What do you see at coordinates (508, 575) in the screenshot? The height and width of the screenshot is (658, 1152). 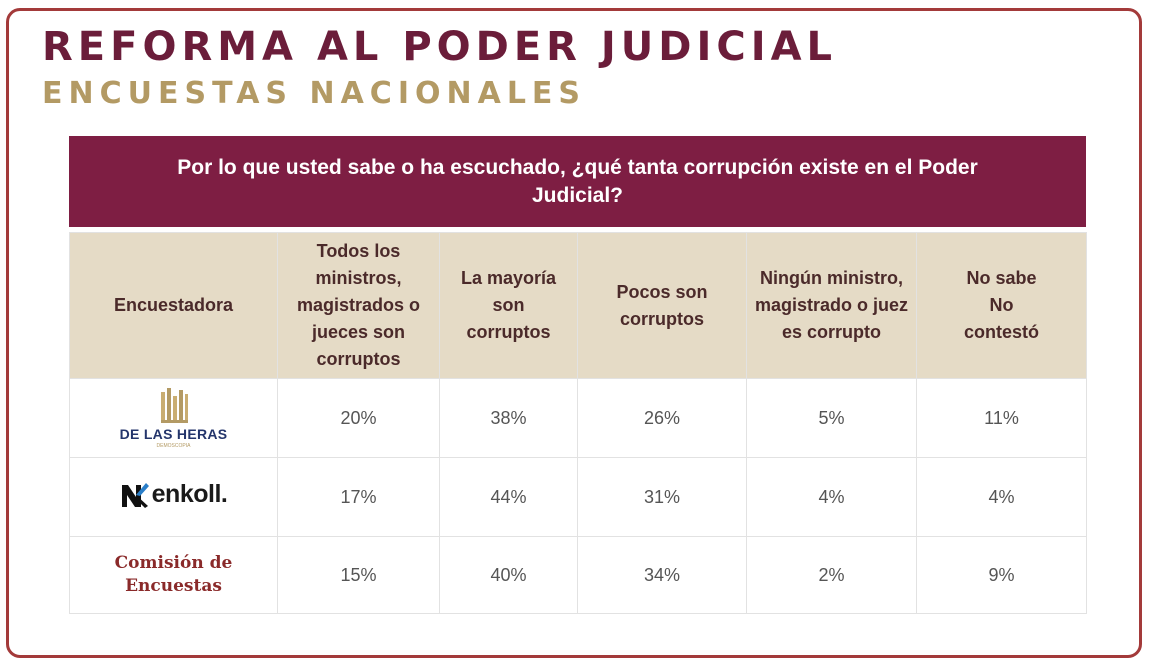 I see `value-cell: 40%` at bounding box center [508, 575].